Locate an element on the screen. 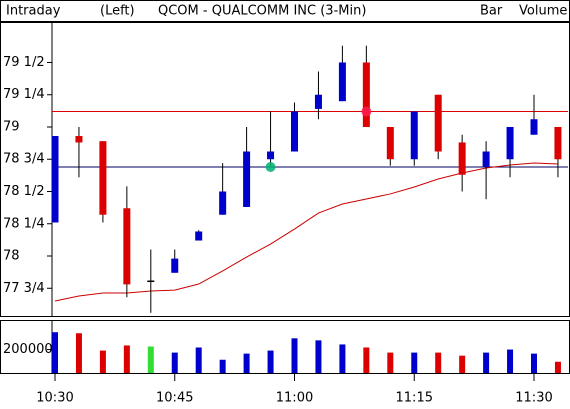 This screenshot has height=409, width=570. x-tick-label: 10:30 is located at coordinates (54, 398).